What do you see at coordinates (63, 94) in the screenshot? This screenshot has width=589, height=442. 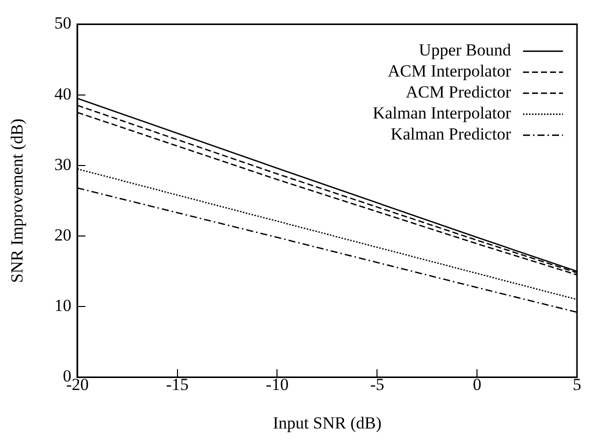 I see `y-tick-label: 40` at bounding box center [63, 94].